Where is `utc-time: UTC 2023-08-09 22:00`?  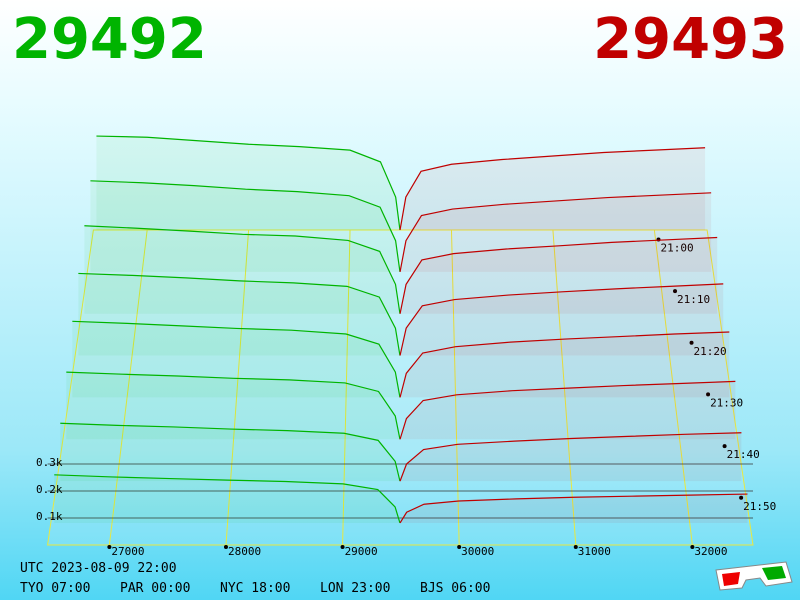
utc-time: UTC 2023-08-09 22:00 is located at coordinates (98, 568).